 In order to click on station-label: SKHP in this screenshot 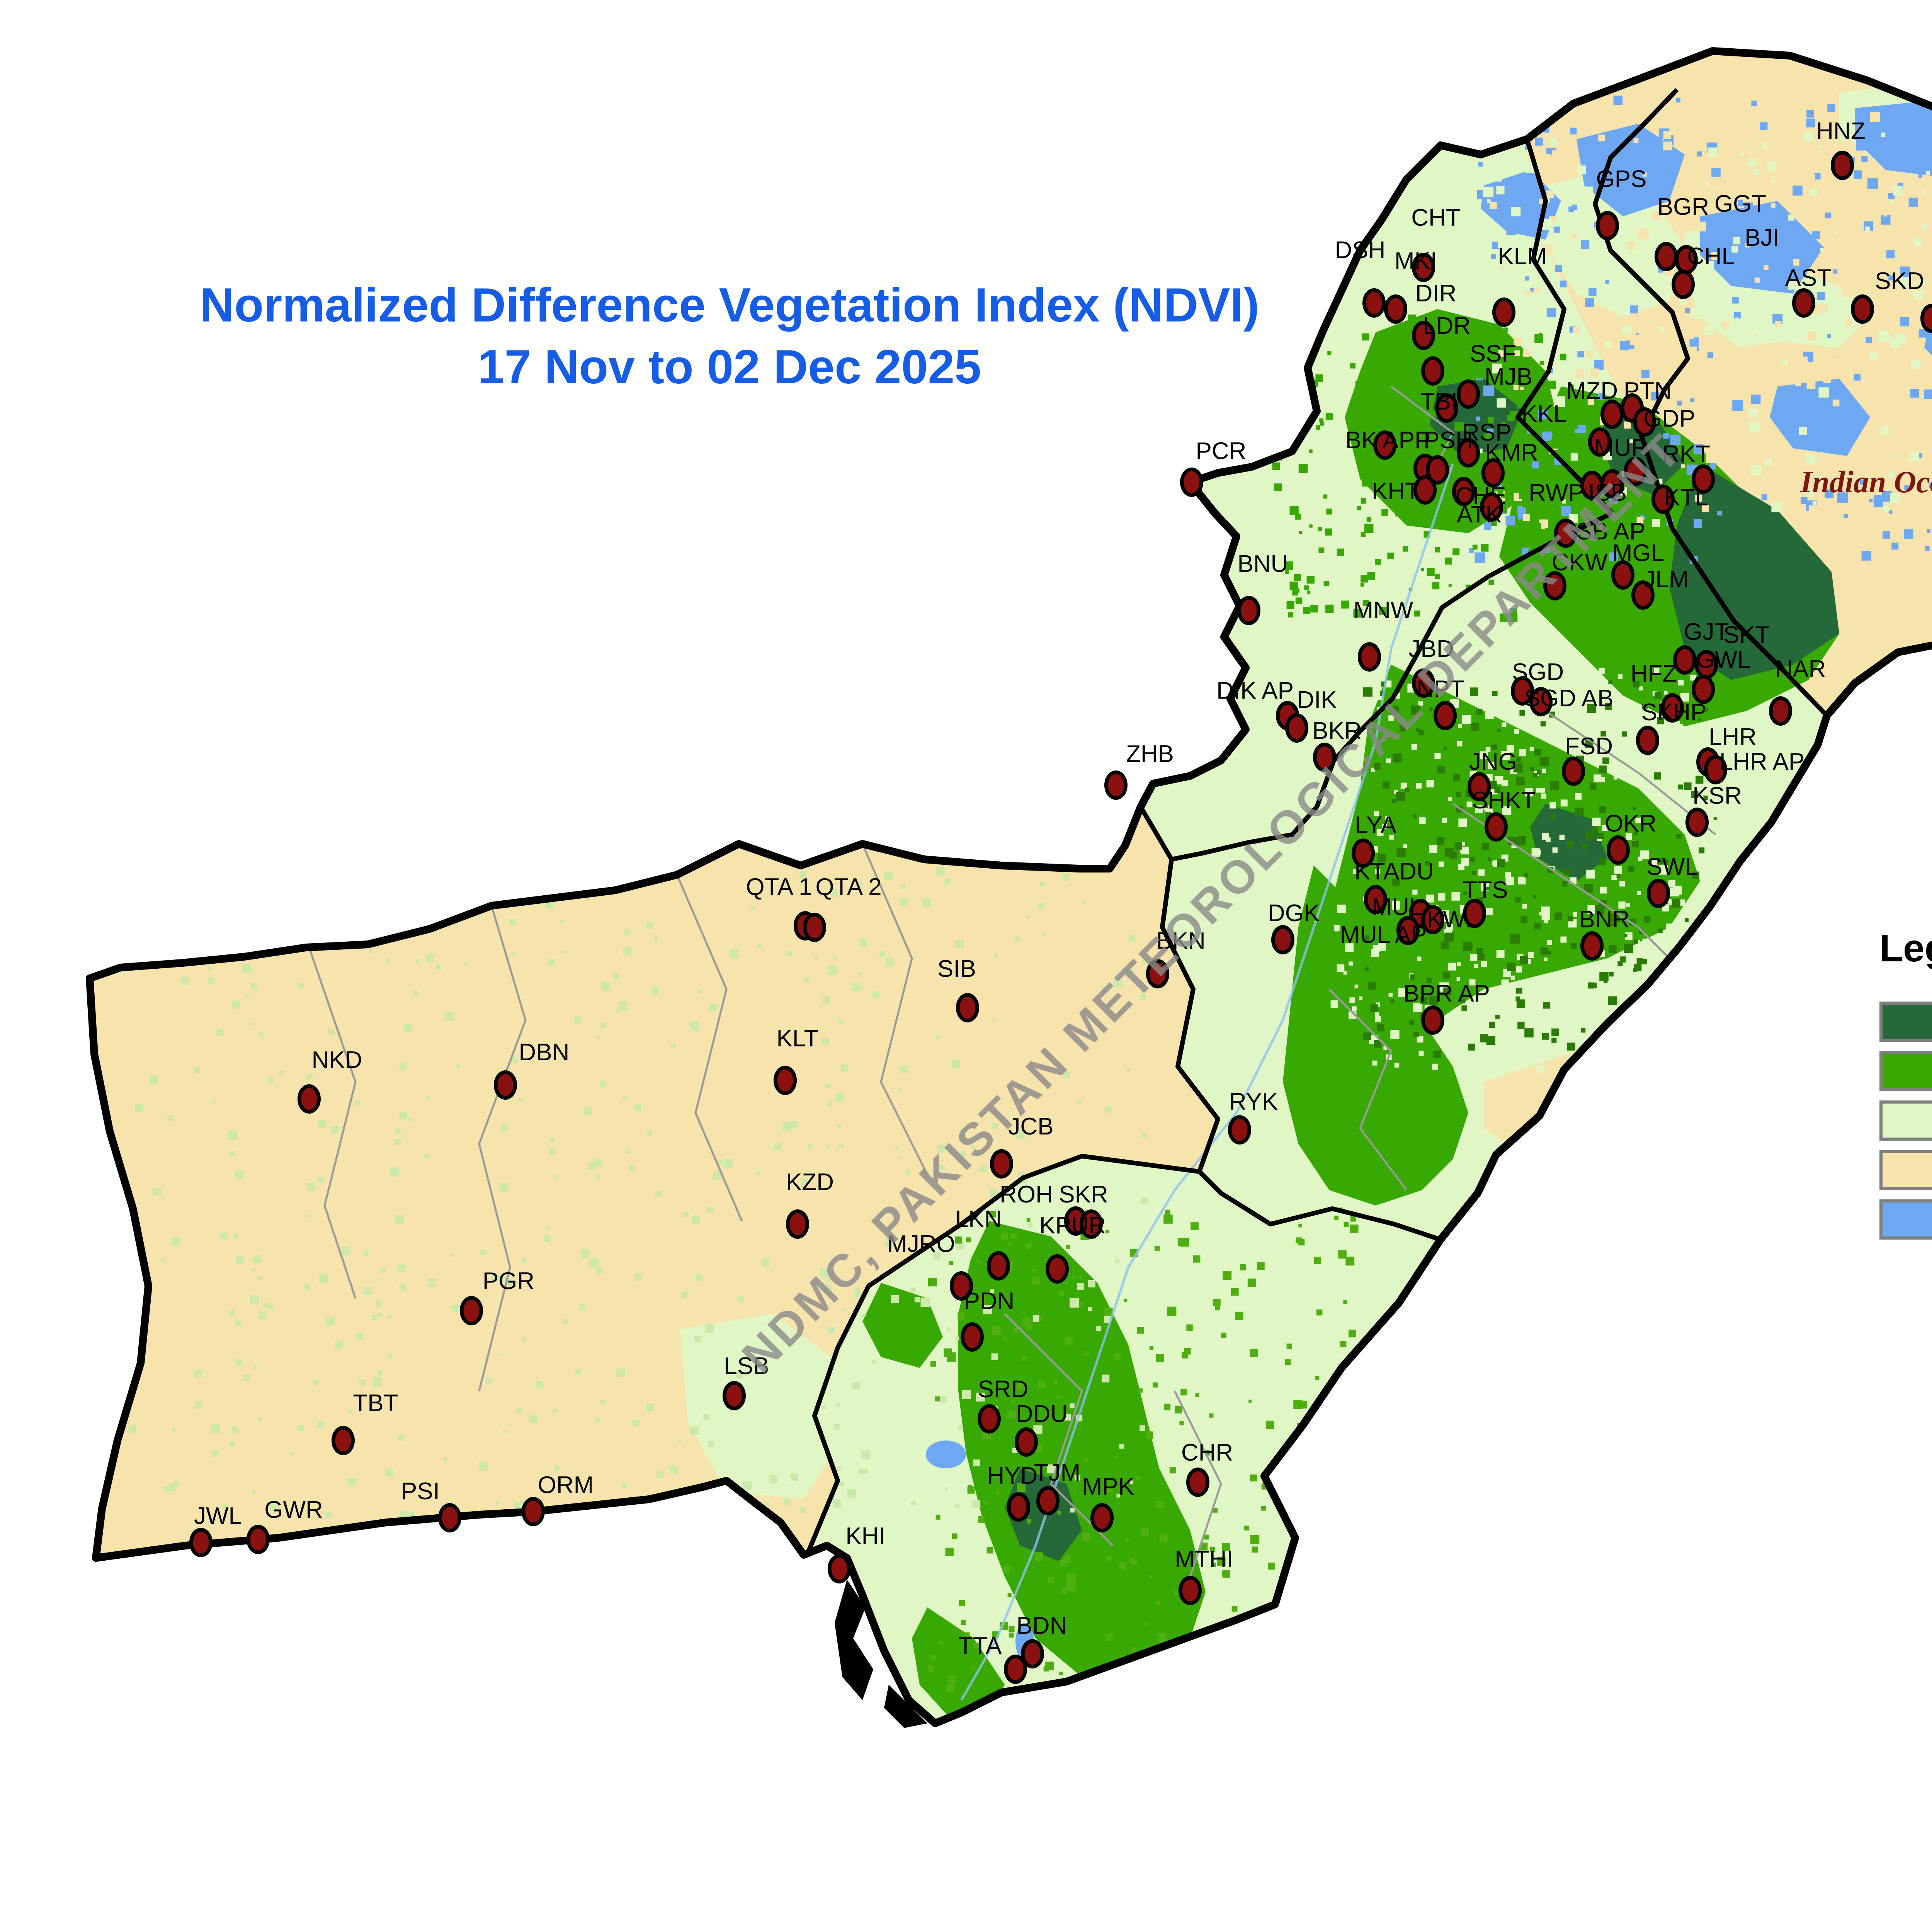, I will do `click(1674, 713)`.